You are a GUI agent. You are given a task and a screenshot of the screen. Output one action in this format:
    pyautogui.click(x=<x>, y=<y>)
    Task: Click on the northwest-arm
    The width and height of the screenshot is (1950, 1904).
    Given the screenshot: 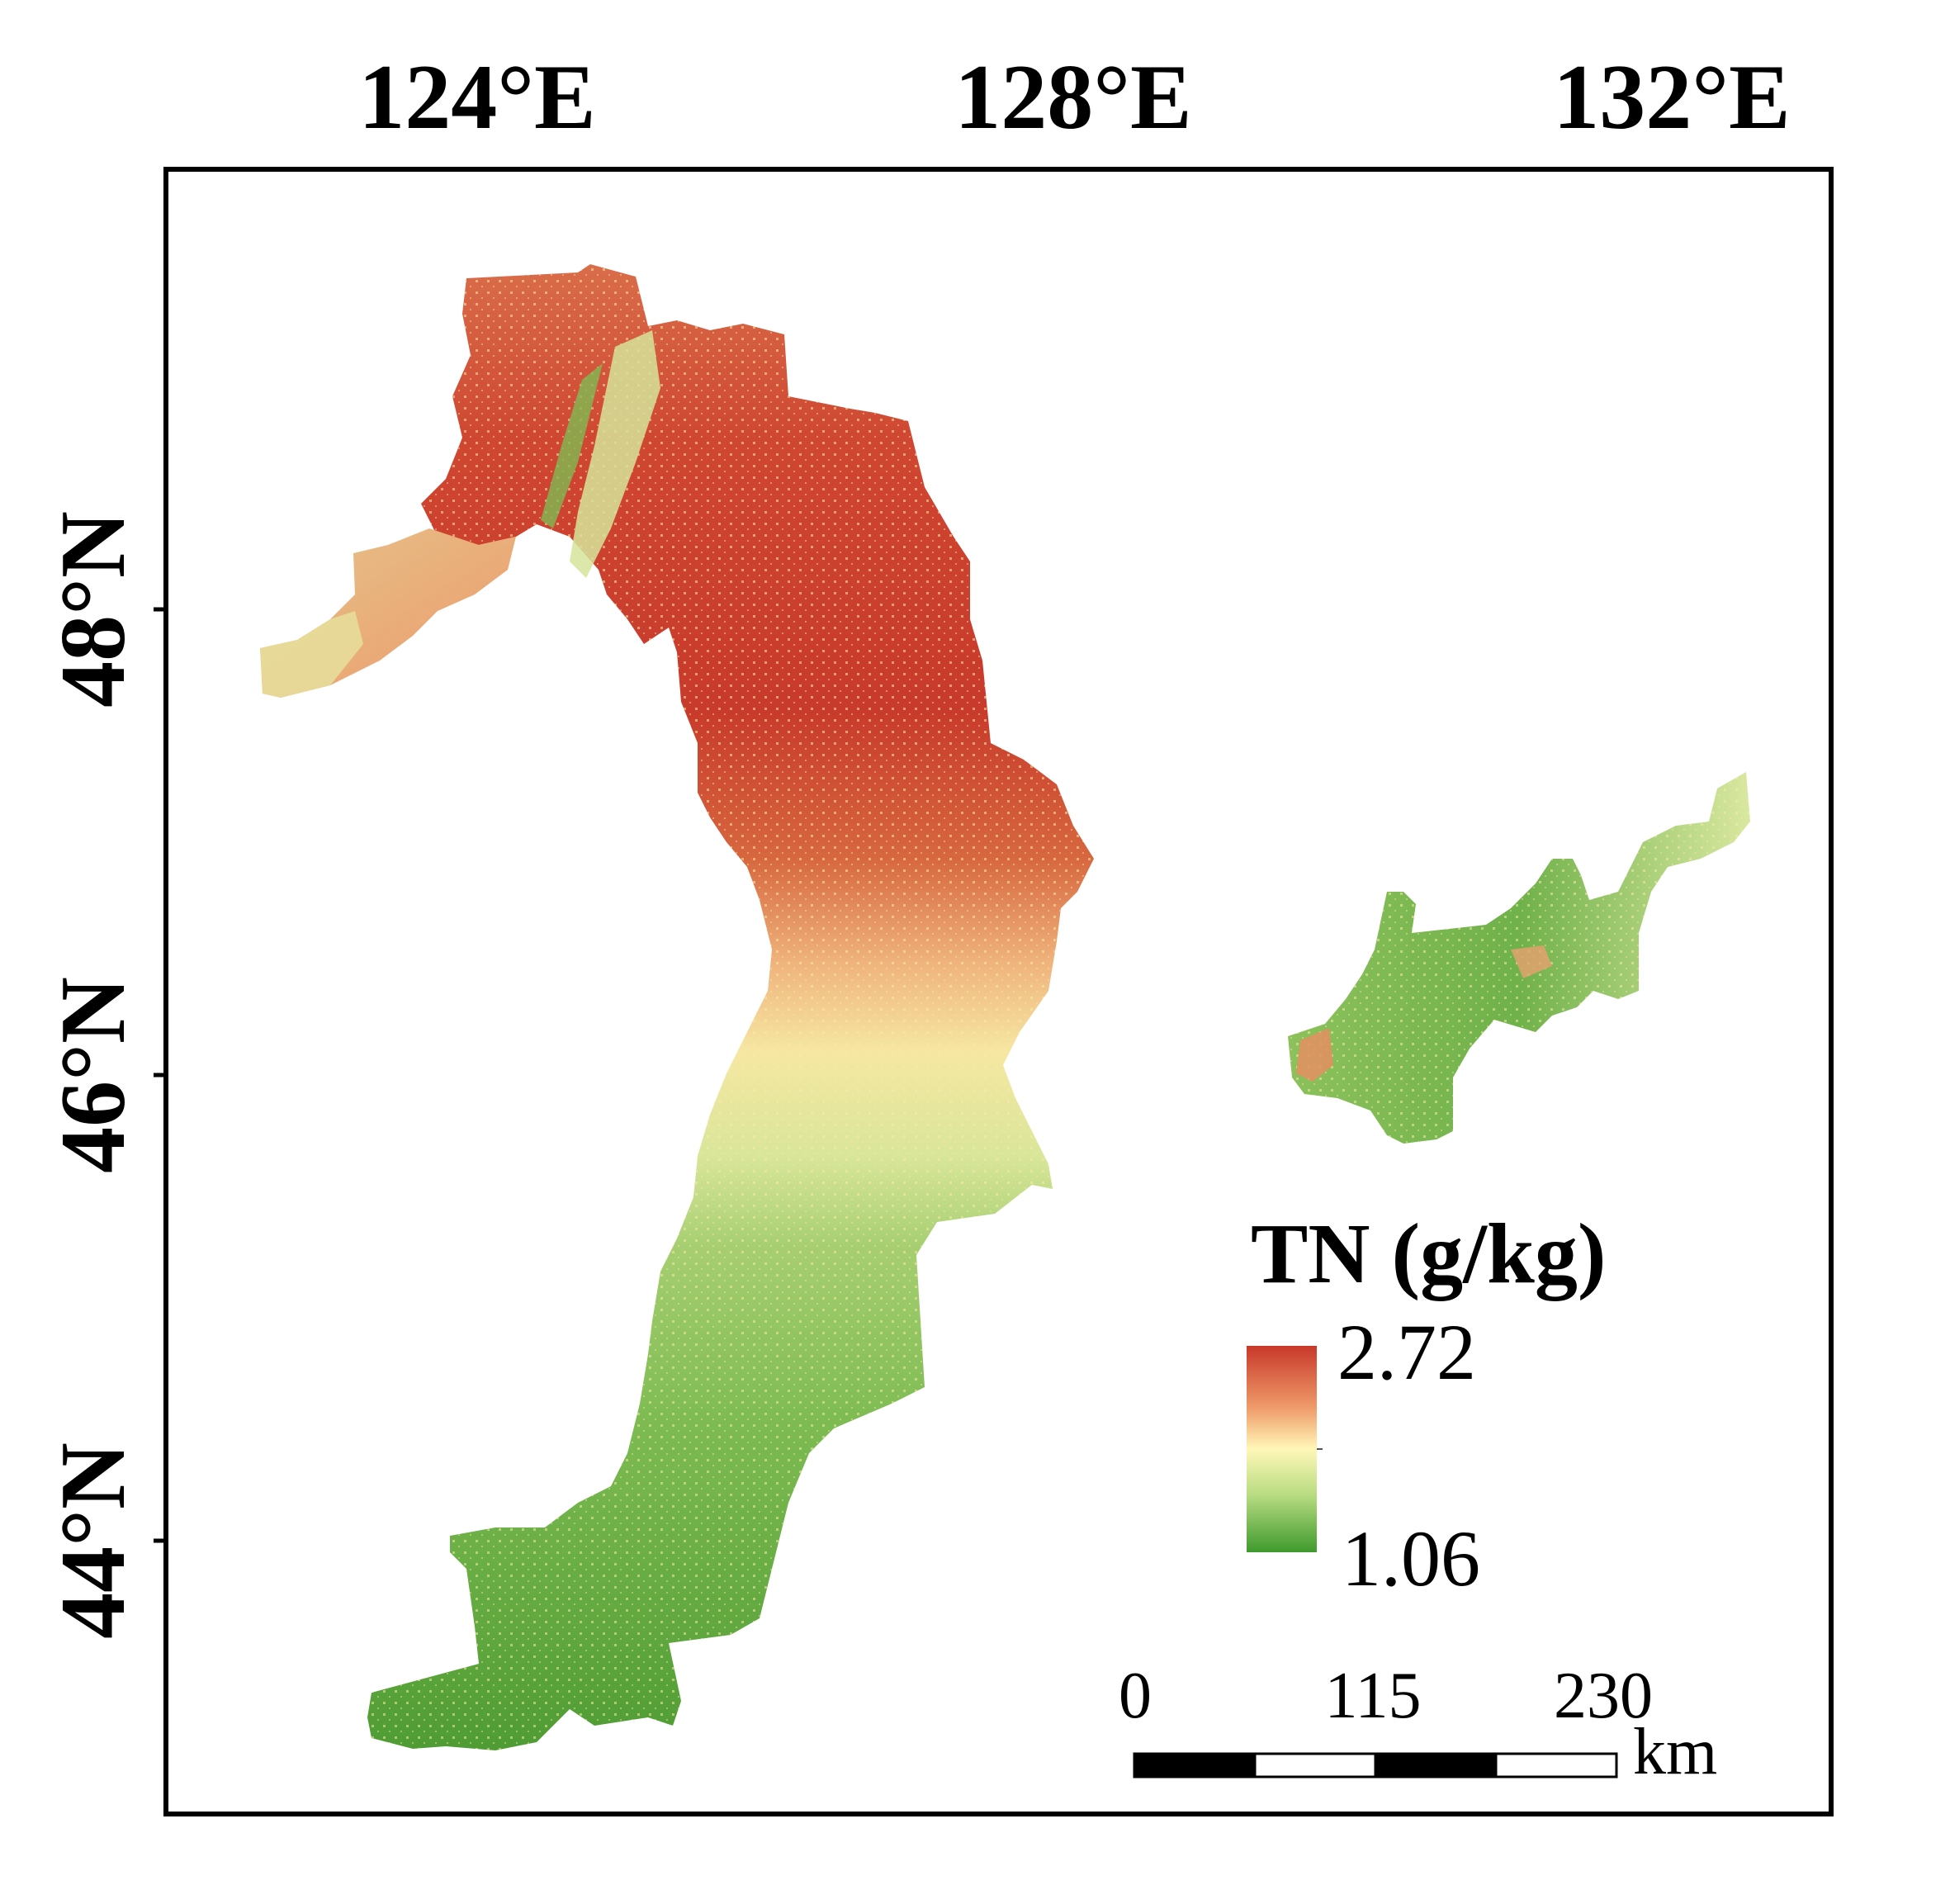 What is the action you would take?
    pyautogui.click(x=388, y=613)
    